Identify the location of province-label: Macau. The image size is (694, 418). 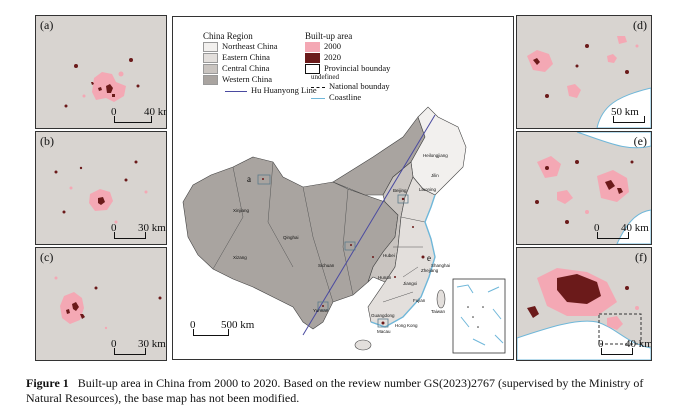
(384, 331).